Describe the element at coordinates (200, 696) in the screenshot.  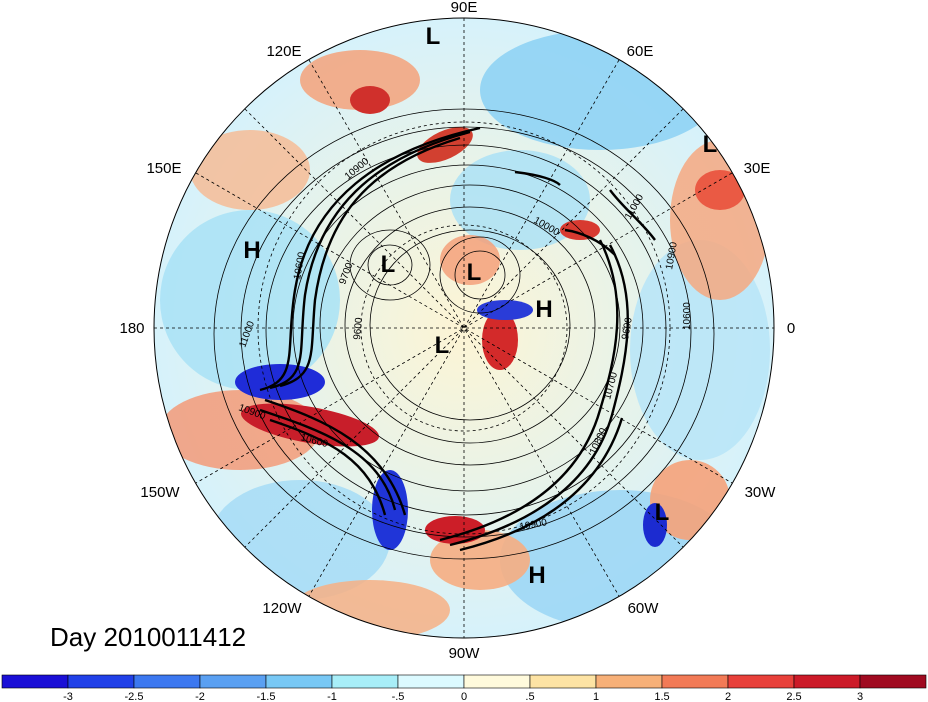
I see `colorbar-tick-label: -2` at that location.